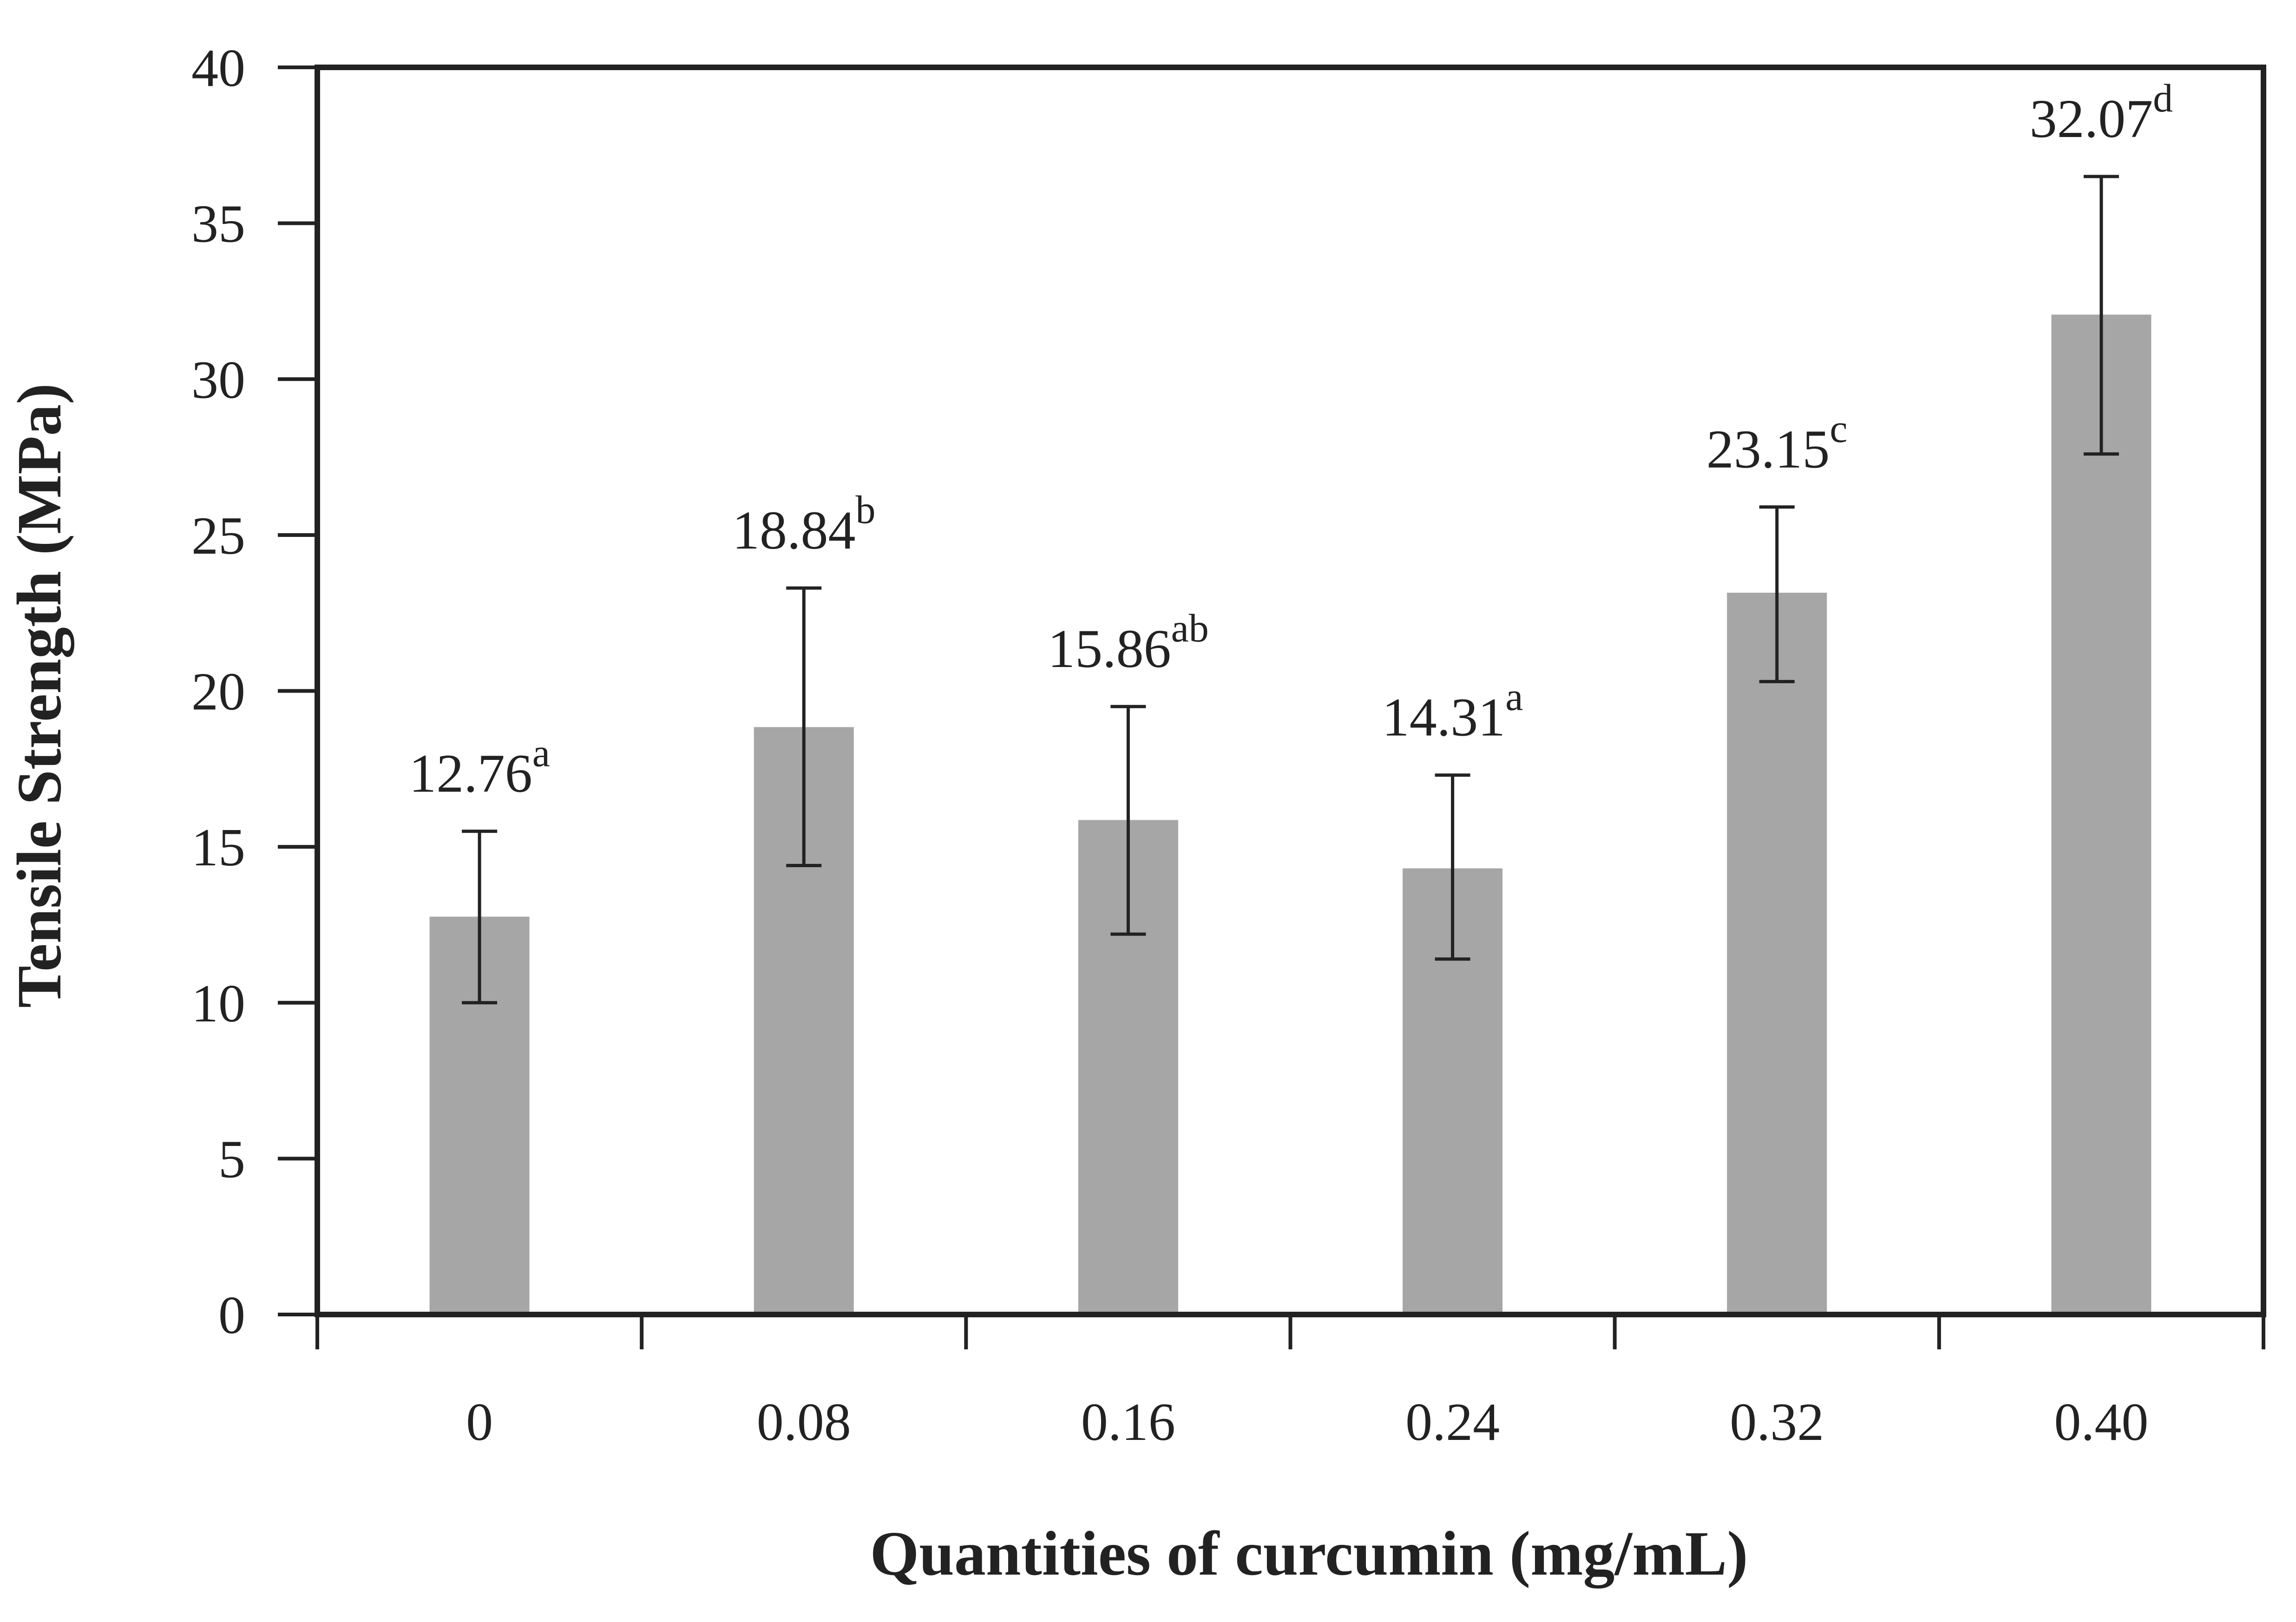  I want to click on x-tick-label: 0.16, so click(1128, 1423).